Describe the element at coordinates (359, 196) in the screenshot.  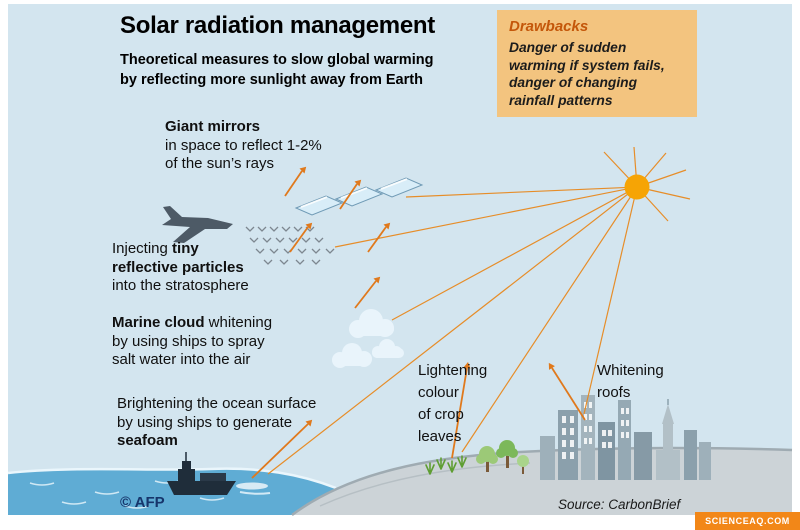
I see `mirror-panels` at that location.